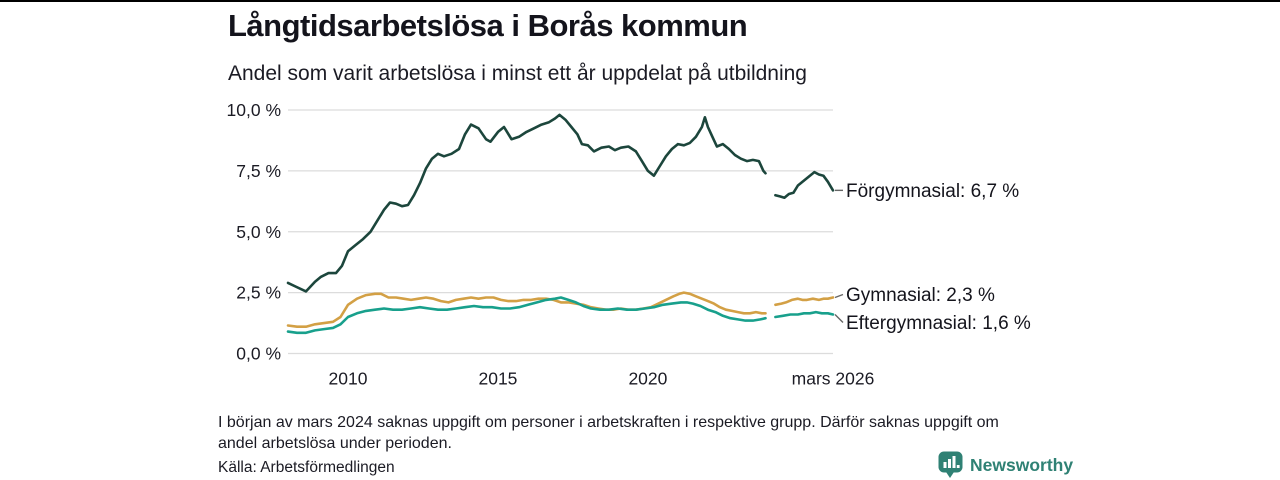 The image size is (1280, 480). What do you see at coordinates (258, 293) in the screenshot?
I see `y-tick-label: 2,5 %` at bounding box center [258, 293].